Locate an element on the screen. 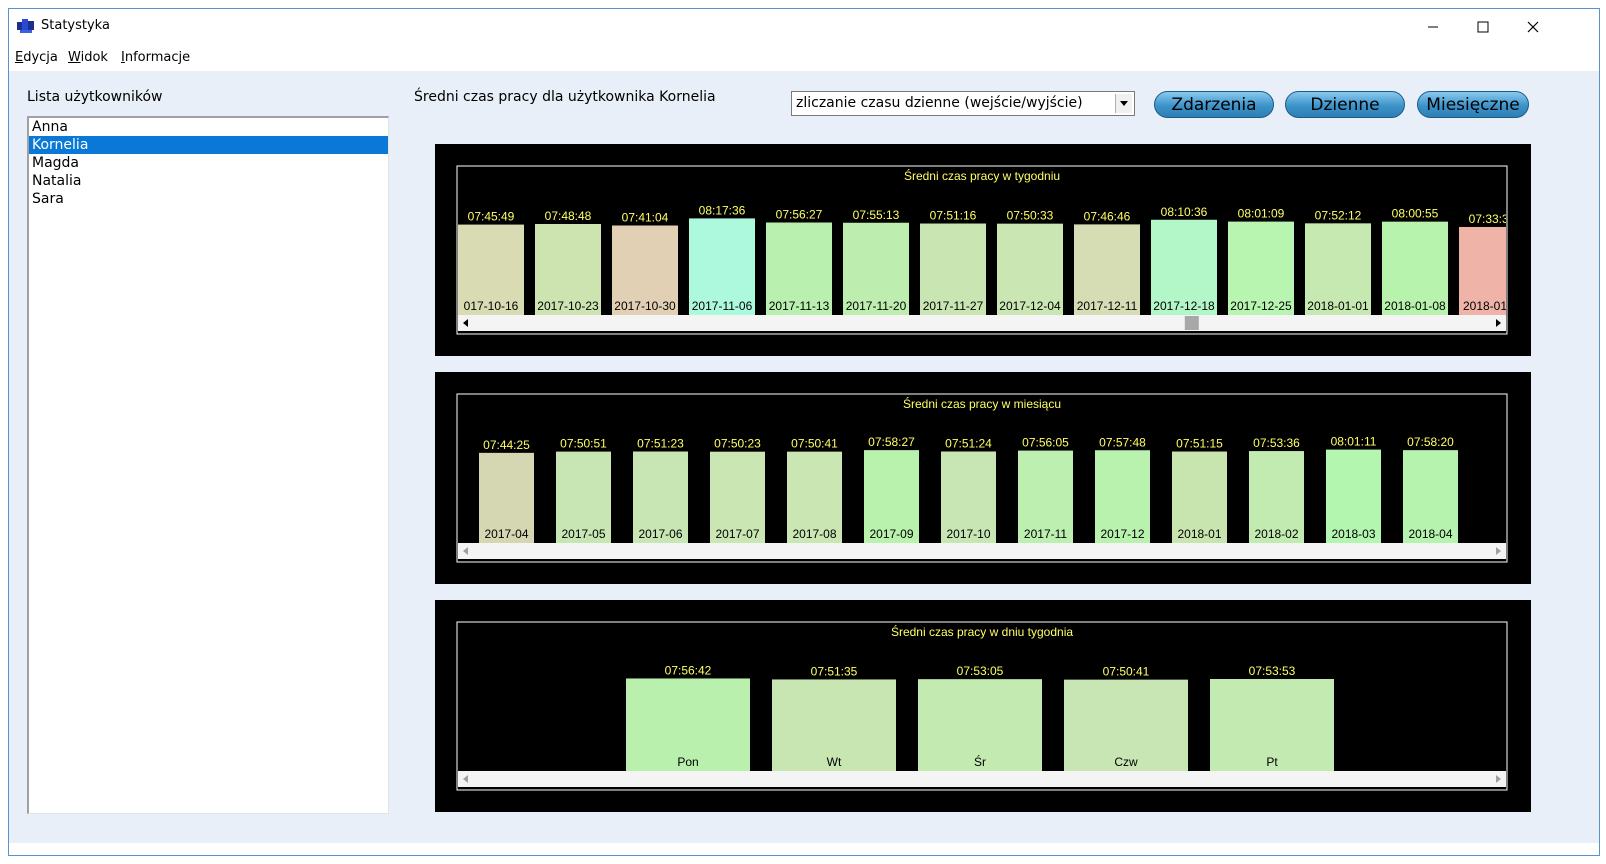 Image resolution: width=1606 pixels, height=864 pixels. title-bar: Statystyka is located at coordinates (804, 27).